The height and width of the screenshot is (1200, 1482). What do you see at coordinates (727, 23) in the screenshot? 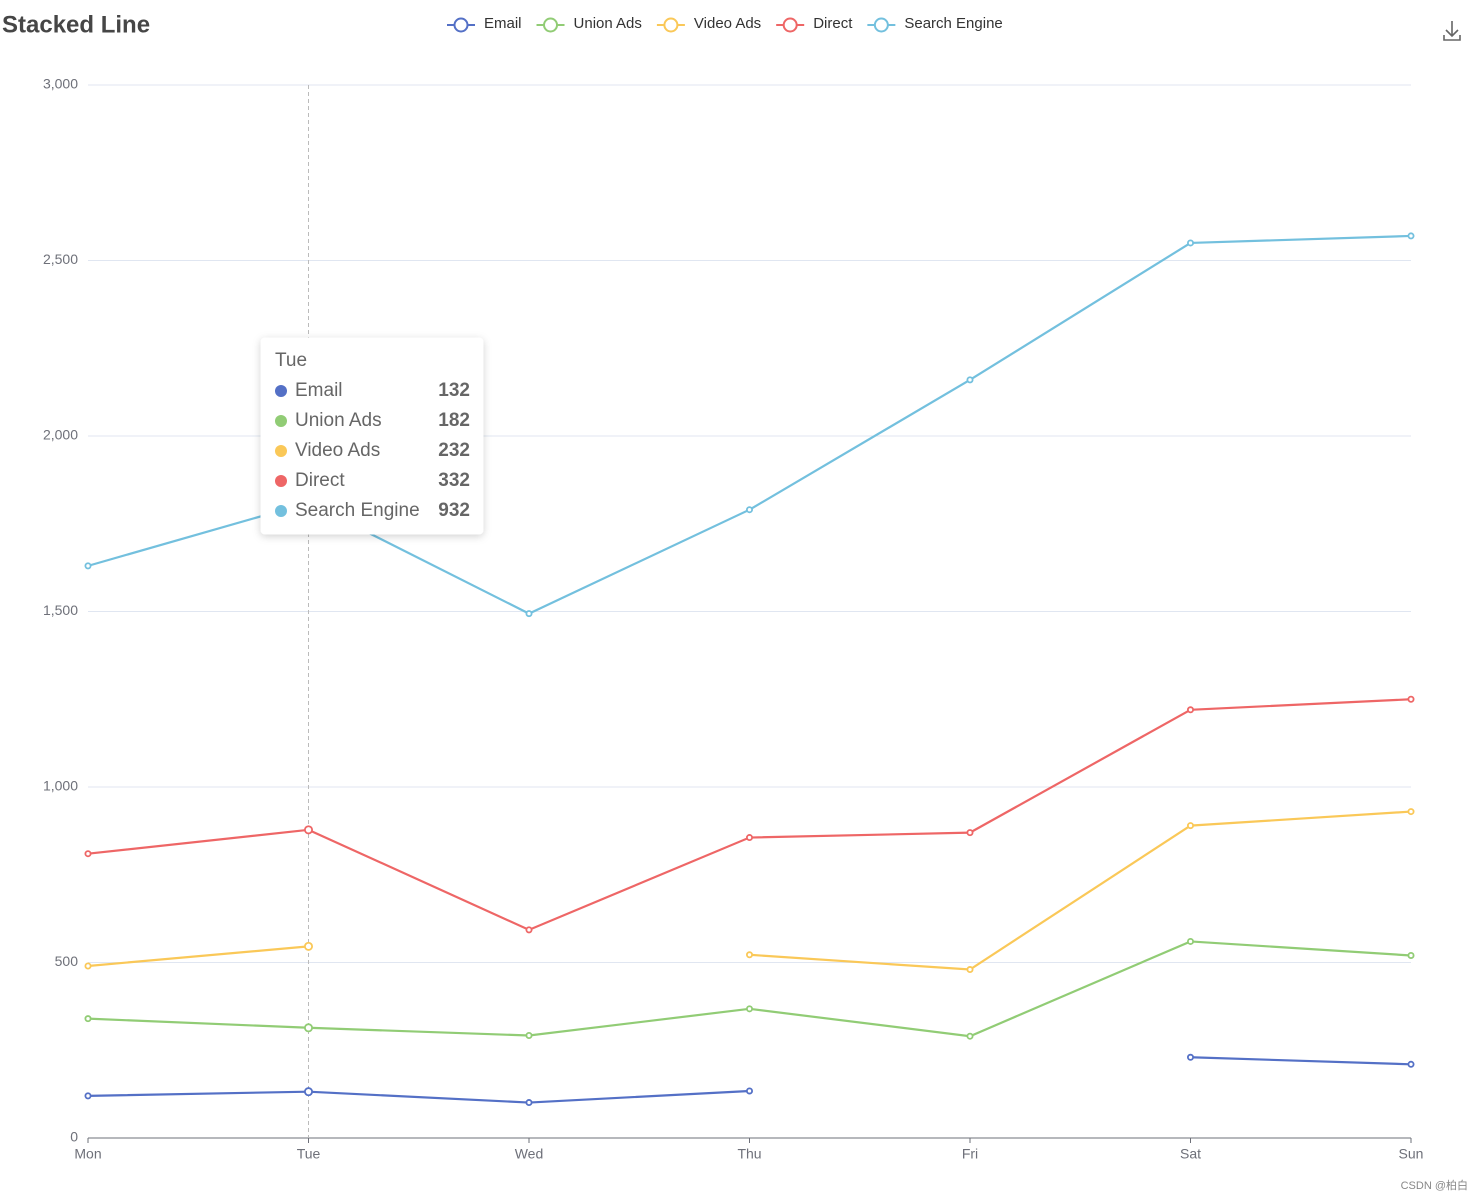
I see `legend-label: Video Ads` at bounding box center [727, 23].